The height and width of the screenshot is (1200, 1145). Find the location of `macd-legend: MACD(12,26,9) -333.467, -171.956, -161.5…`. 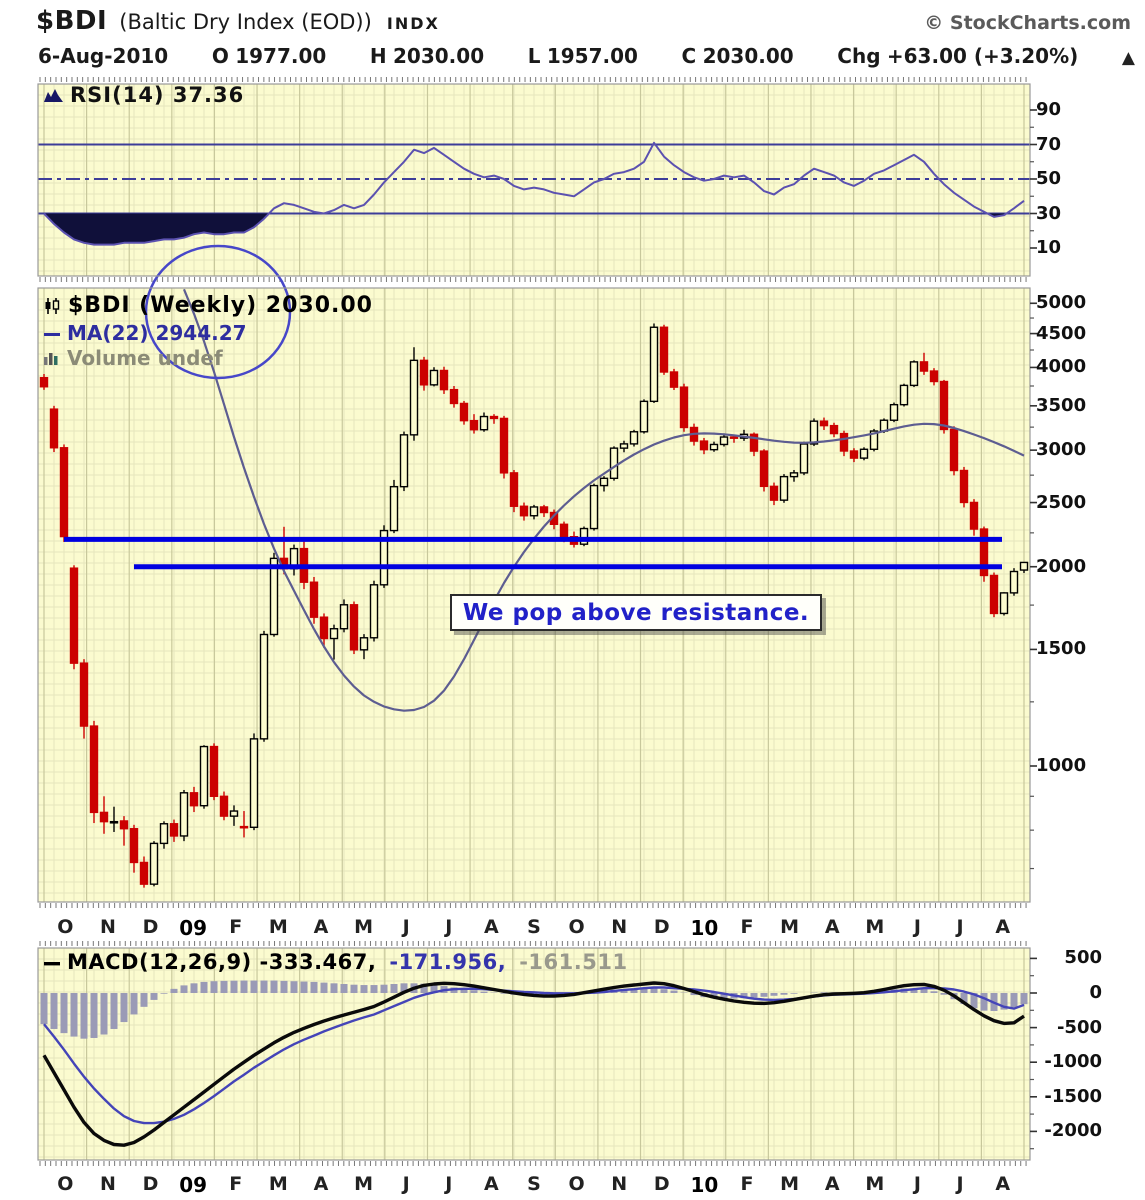

macd-legend: MACD(12,26,9) -333.467, -171.956, -161.5… is located at coordinates (336, 962).